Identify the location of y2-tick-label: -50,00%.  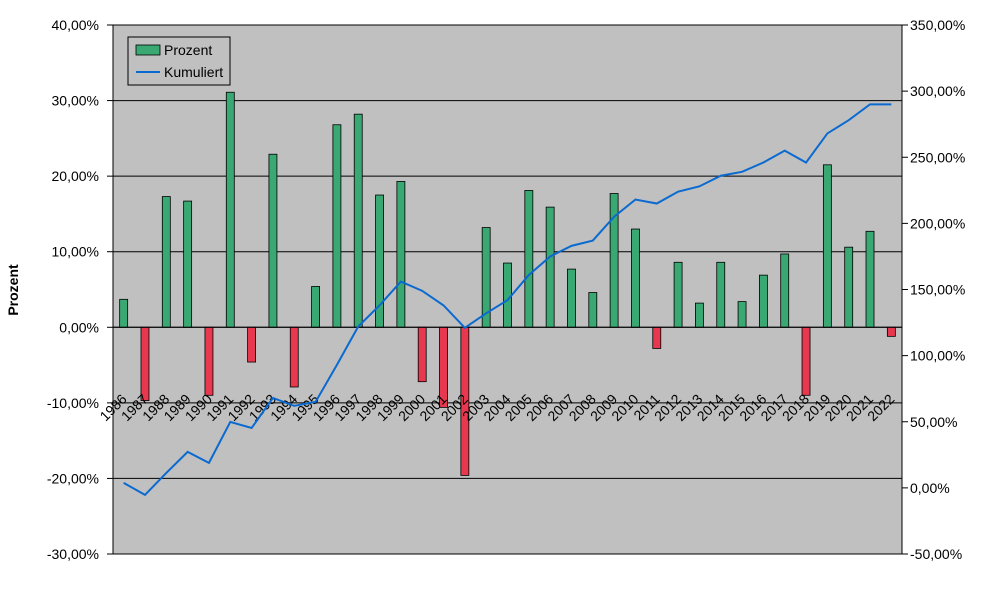
(936, 554).